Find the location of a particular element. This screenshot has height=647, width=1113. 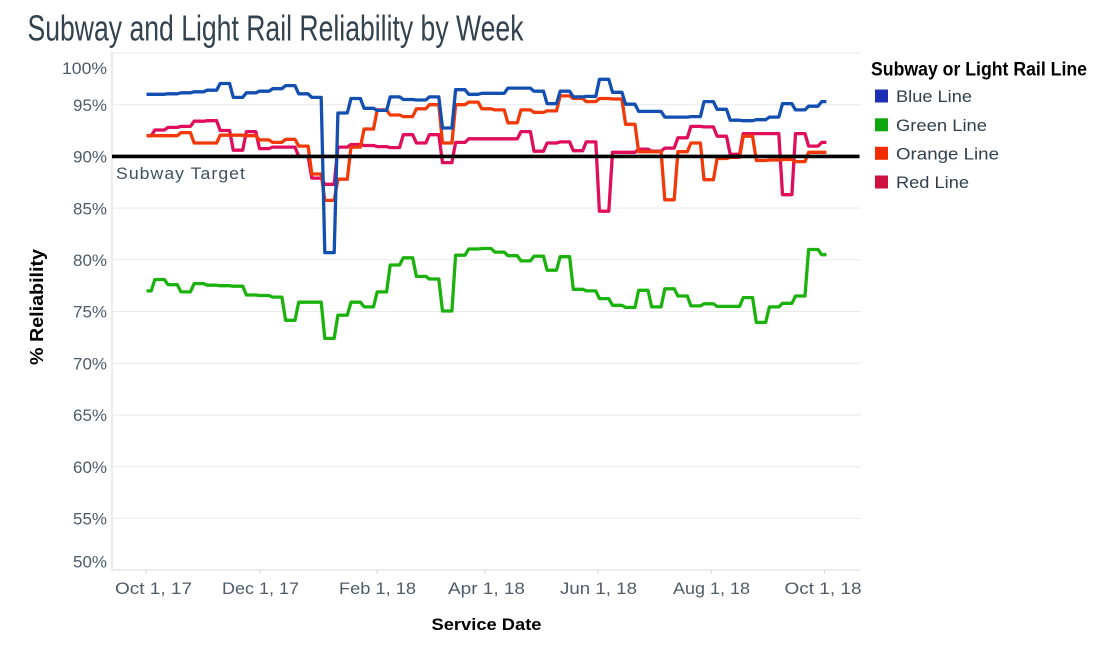

svg-text: Blue Line is located at coordinates (934, 96).